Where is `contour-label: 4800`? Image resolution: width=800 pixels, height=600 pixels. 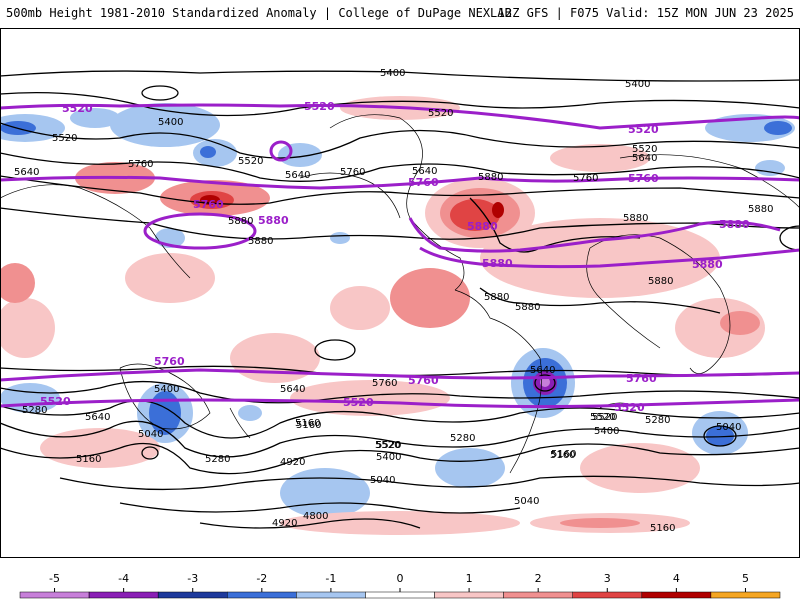
contour-label: 4800 is located at coordinates (315, 516).